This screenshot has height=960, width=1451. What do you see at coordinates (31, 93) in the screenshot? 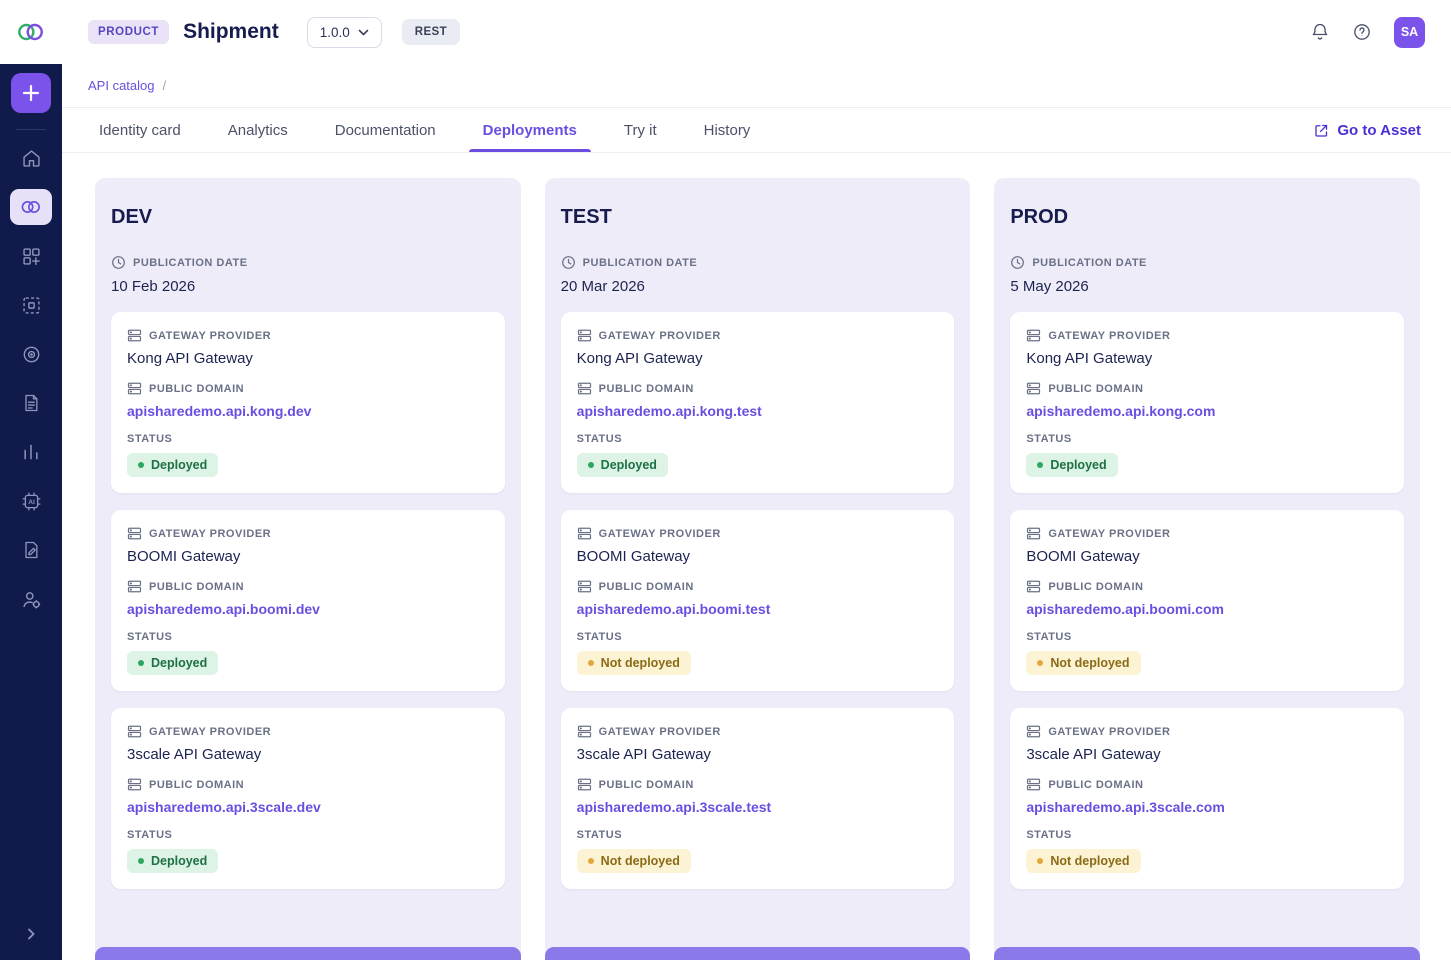
I see `create-button` at bounding box center [31, 93].